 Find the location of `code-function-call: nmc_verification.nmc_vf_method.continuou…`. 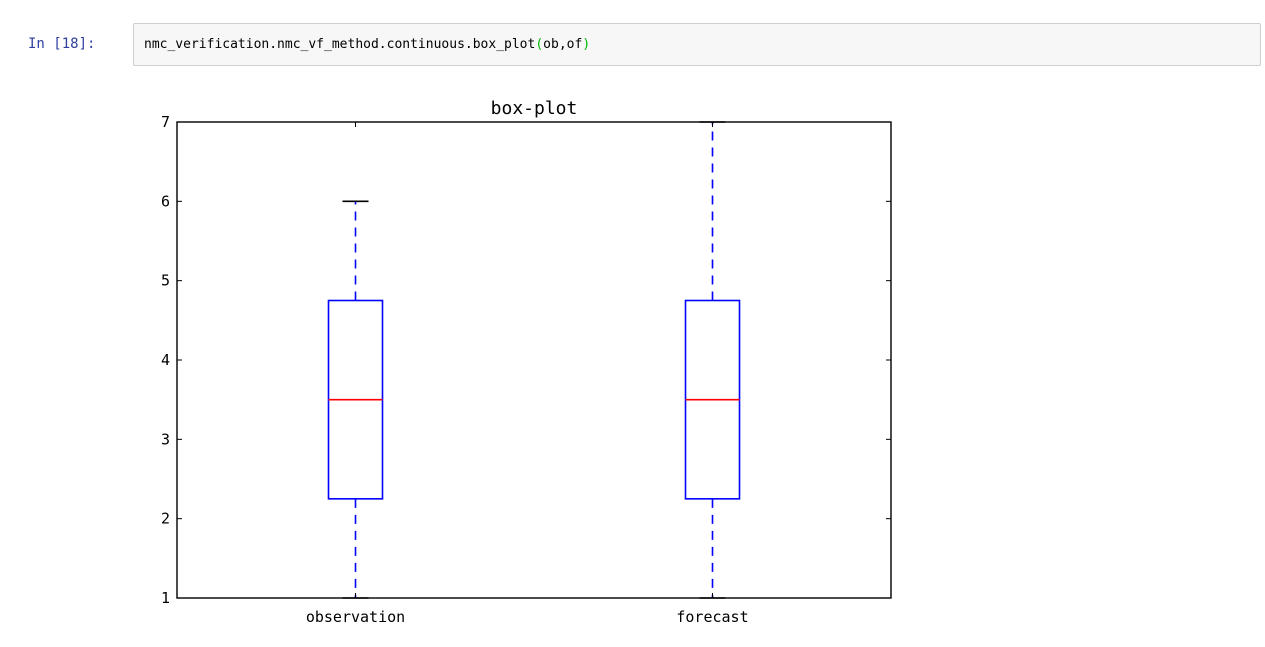

code-function-call: nmc_verification.nmc_vf_method.continuou… is located at coordinates (340, 44).